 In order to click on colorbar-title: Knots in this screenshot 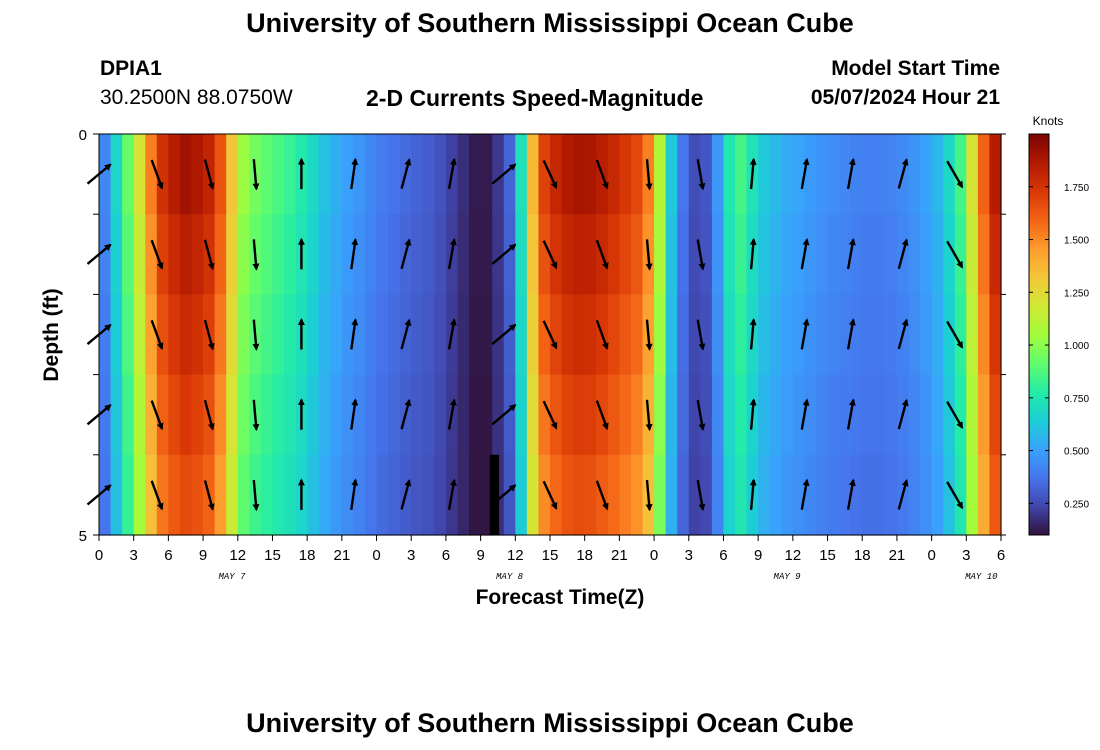, I will do `click(1048, 121)`.